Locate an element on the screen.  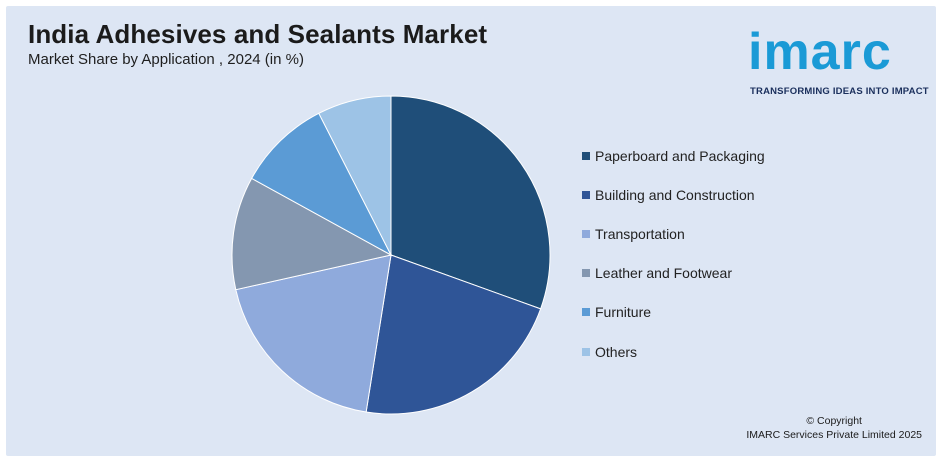
chart-title: India Adhesives and Sealants Market is located at coordinates (258, 34).